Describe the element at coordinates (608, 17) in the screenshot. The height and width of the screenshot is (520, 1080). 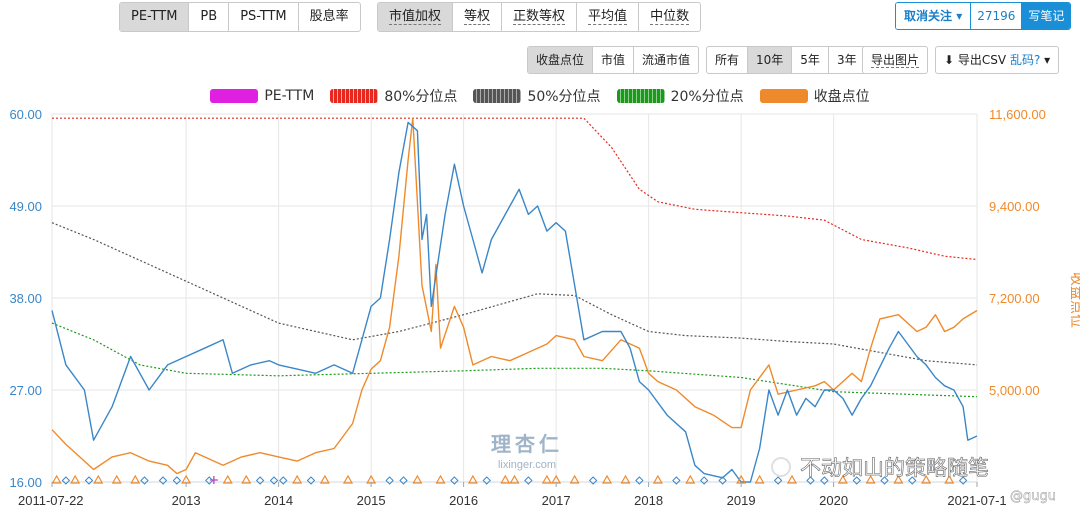
I see `tab-average: 平均值` at that location.